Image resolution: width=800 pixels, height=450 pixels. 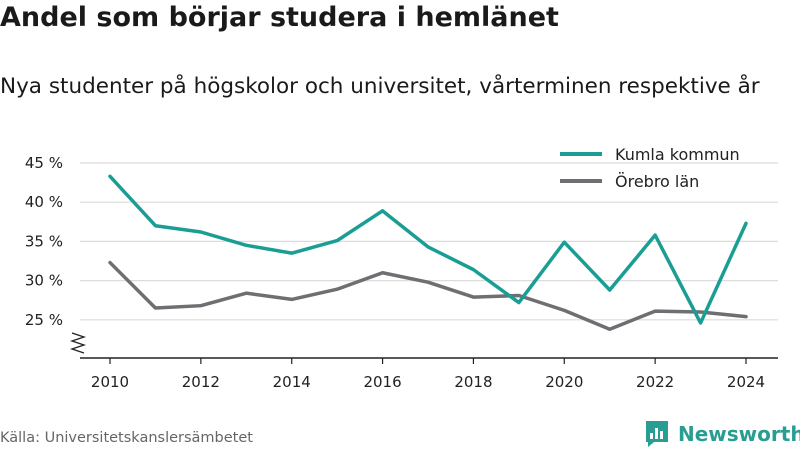 I want to click on series-line, so click(x=428, y=295).